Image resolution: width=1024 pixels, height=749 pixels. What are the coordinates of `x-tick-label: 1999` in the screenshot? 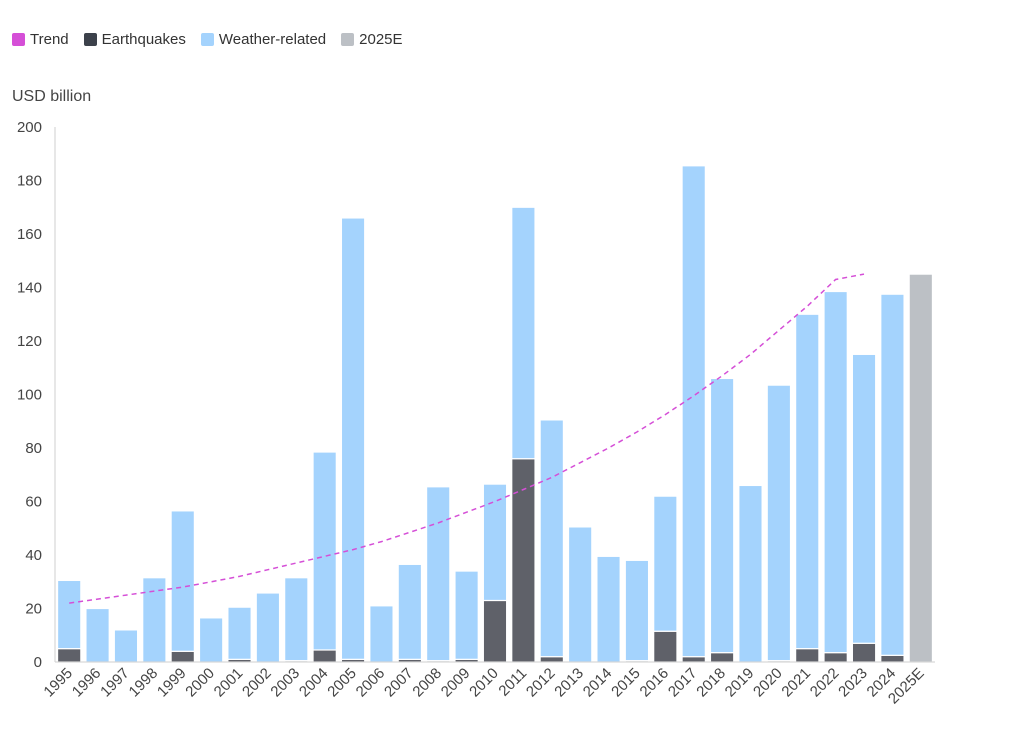 It's located at (172, 683).